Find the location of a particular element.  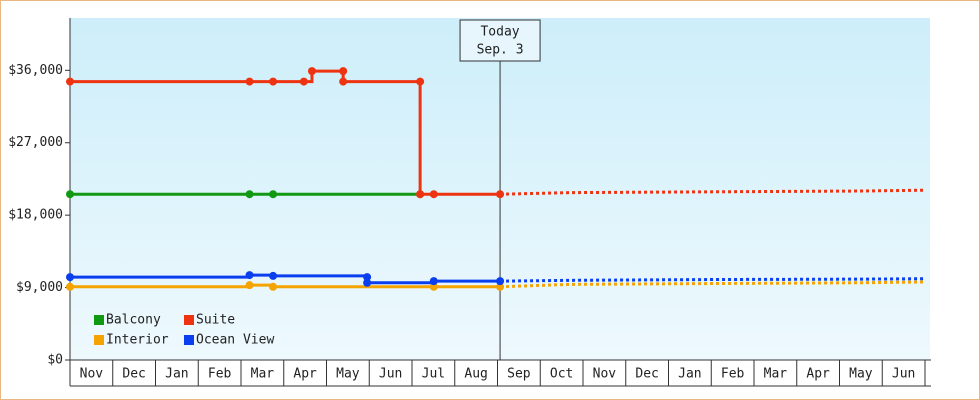

today-label: Sep. 3 is located at coordinates (500, 50).